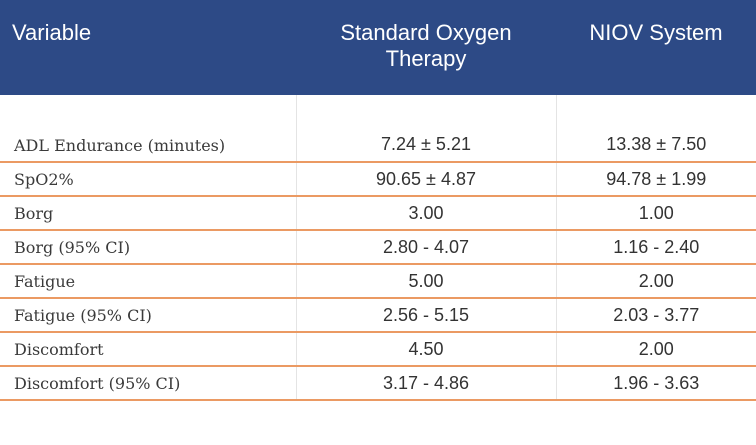  I want to click on table-row: Fatigue (95% CI) 2.56 - 5.15 2.03 - 3.77, so click(378, 315).